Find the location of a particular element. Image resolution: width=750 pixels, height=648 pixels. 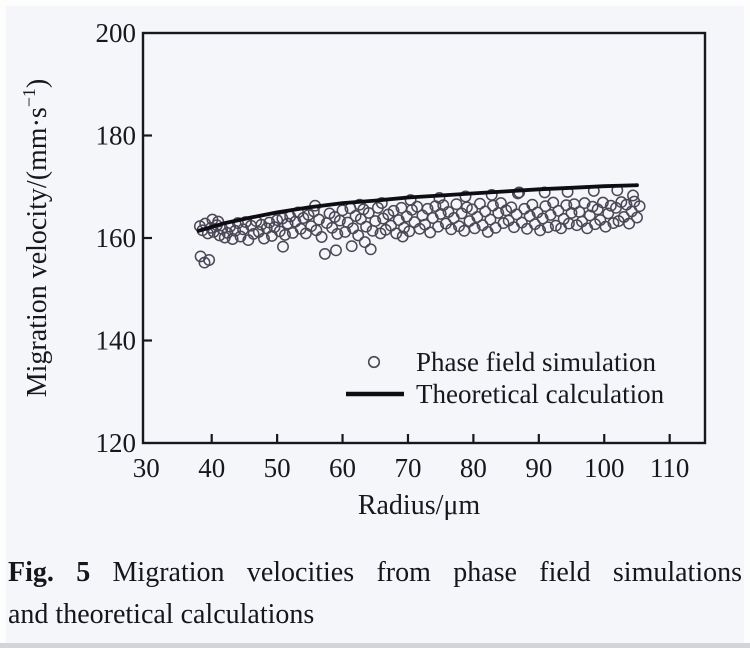

y-tick-label: 180 is located at coordinates (116, 136).